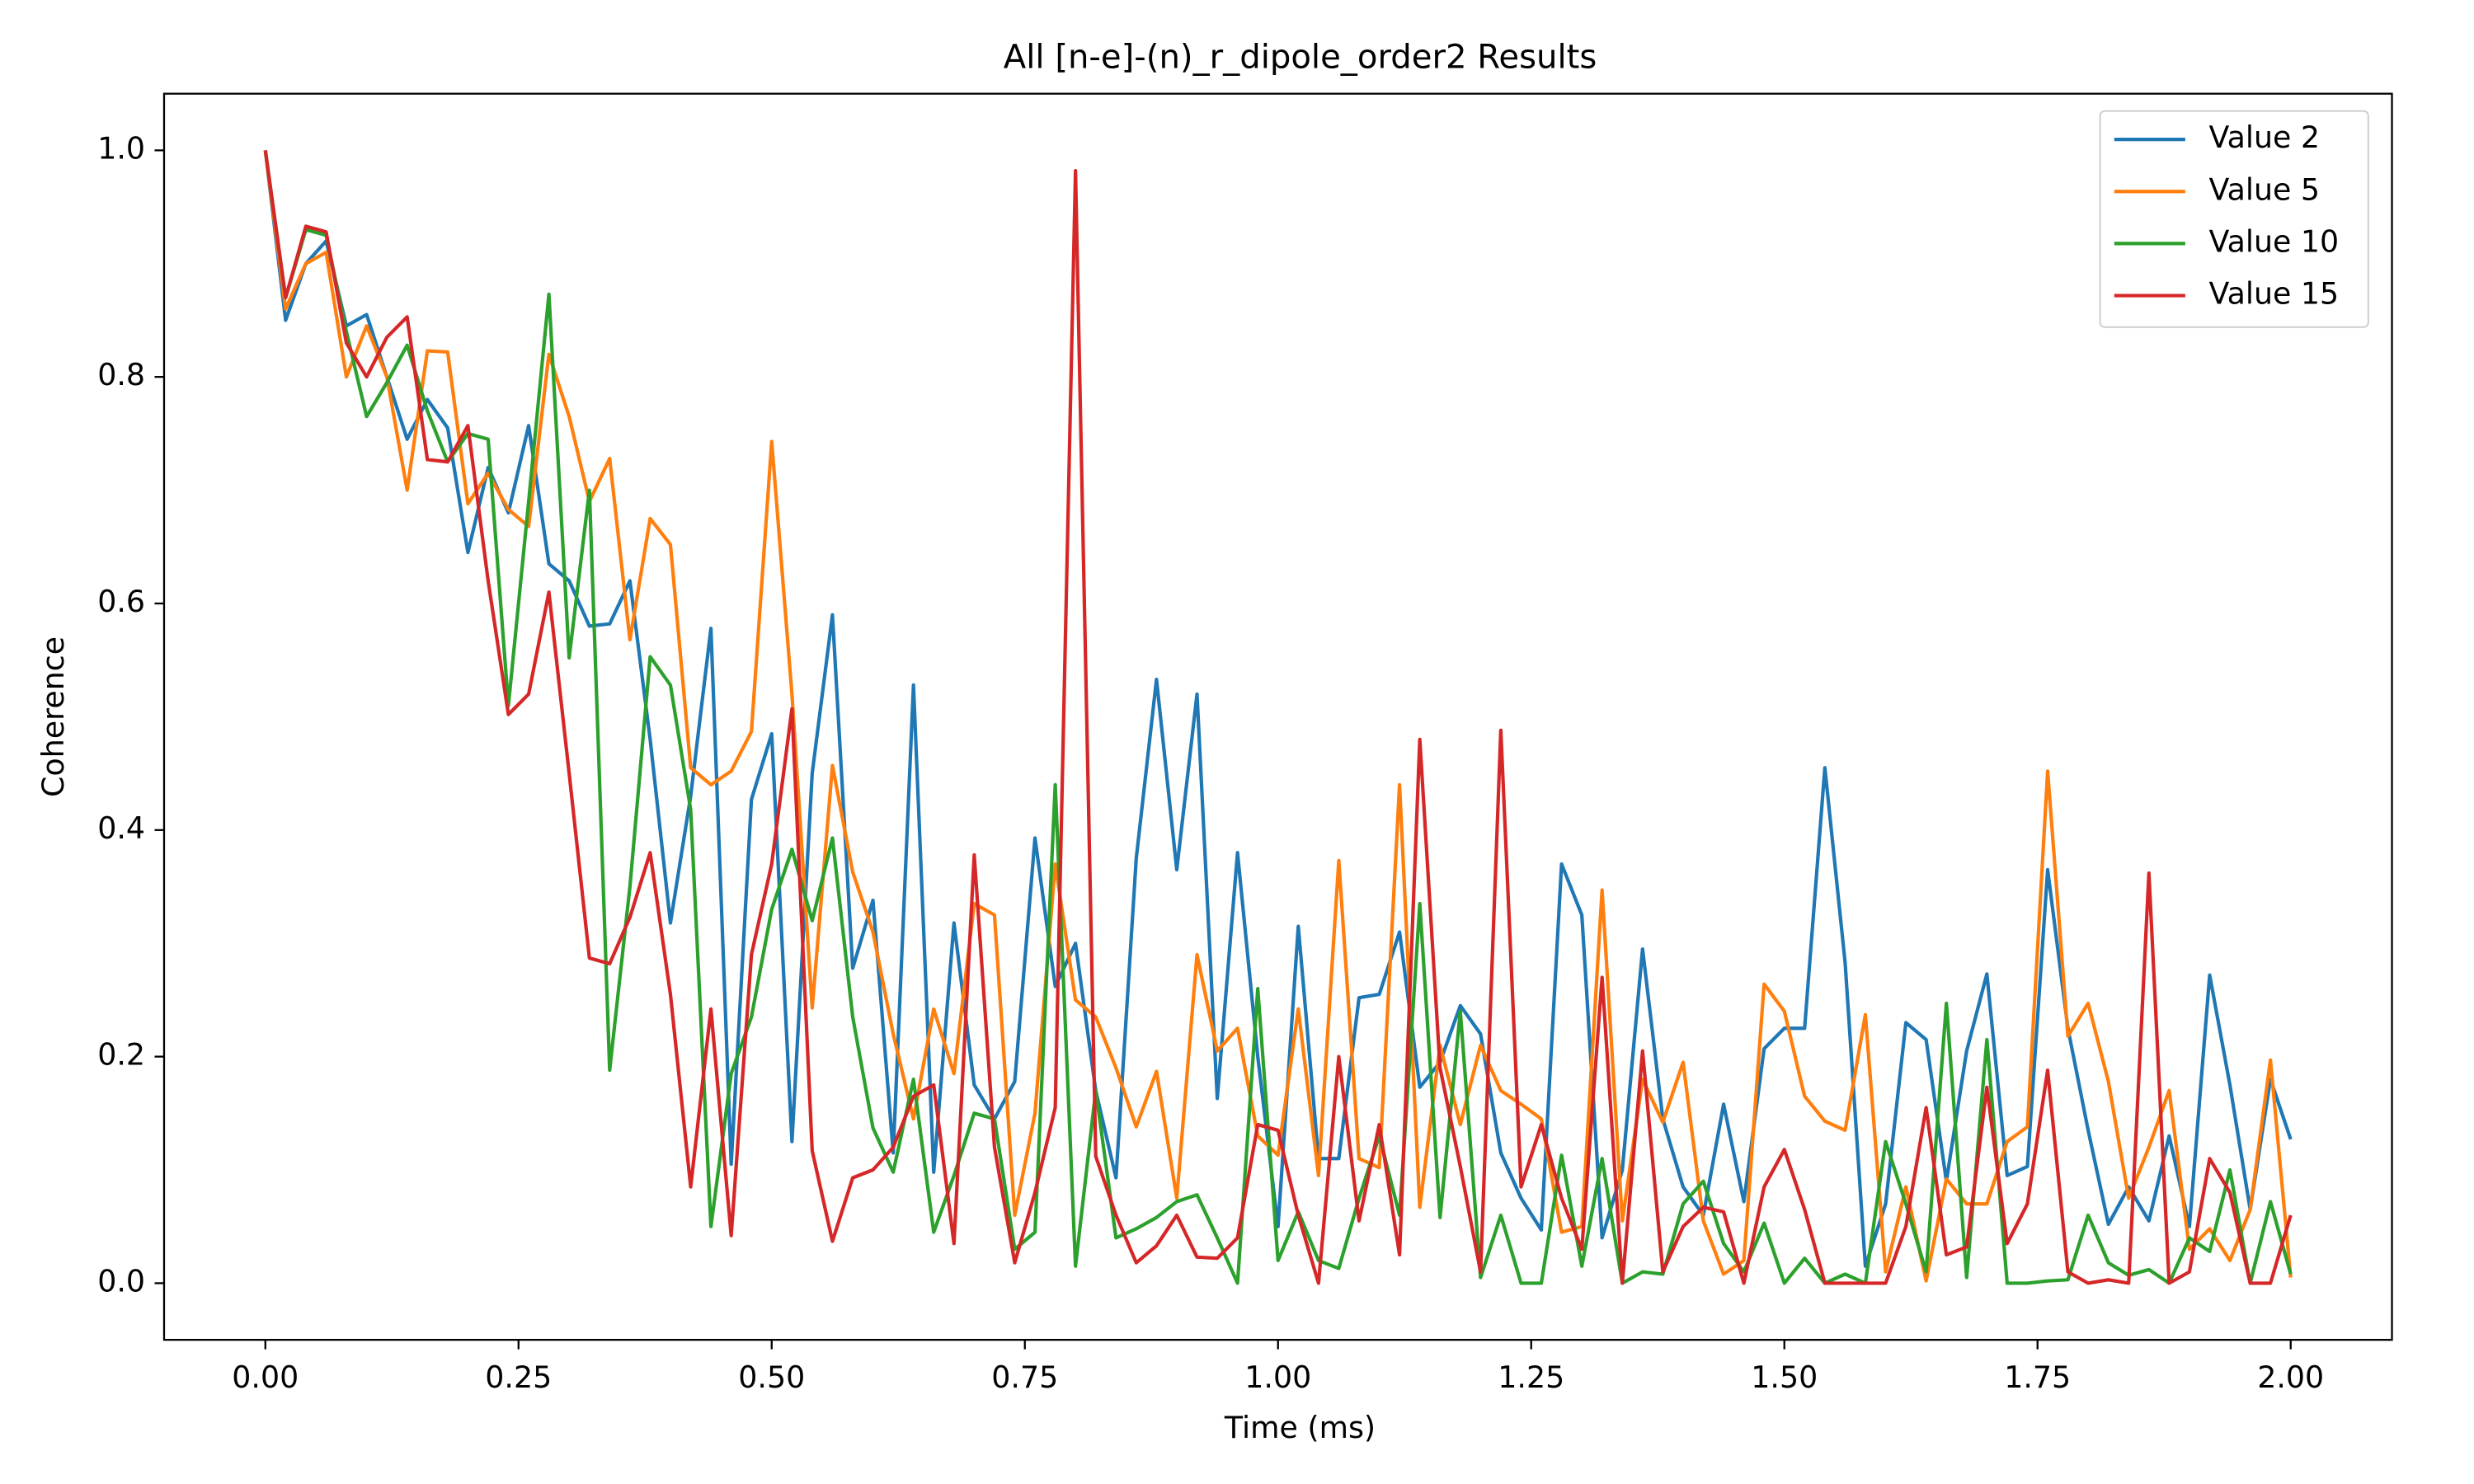 The height and width of the screenshot is (1484, 2474). What do you see at coordinates (2274, 294) in the screenshot?
I see `legend-label: Value 15` at bounding box center [2274, 294].